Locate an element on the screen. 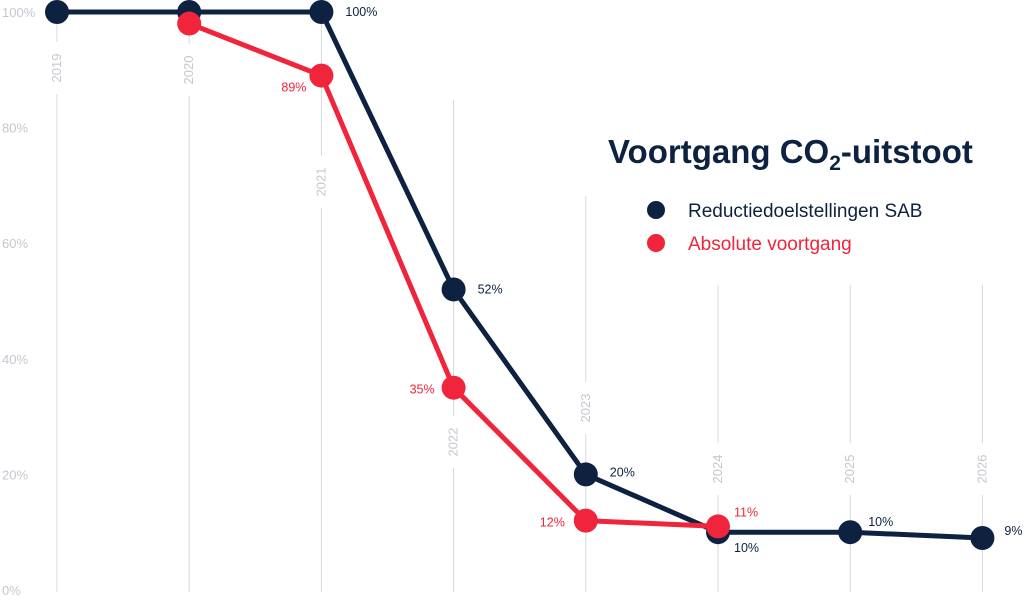 This screenshot has height=600, width=1024. x-tick-label: 2023 is located at coordinates (585, 408).